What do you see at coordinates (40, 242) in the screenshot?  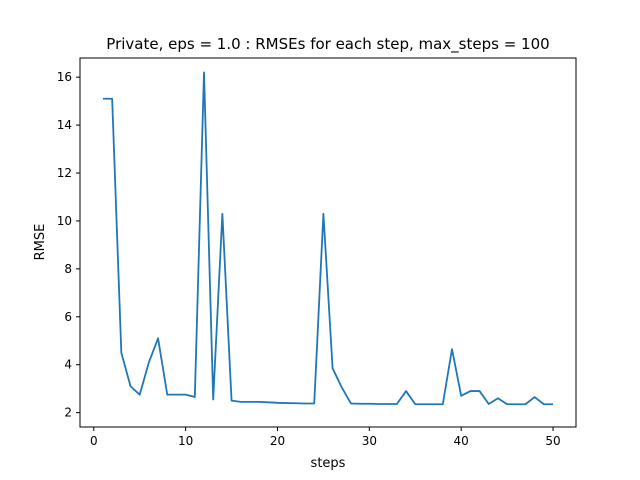 I see `y-axis-label: RMSE` at bounding box center [40, 242].